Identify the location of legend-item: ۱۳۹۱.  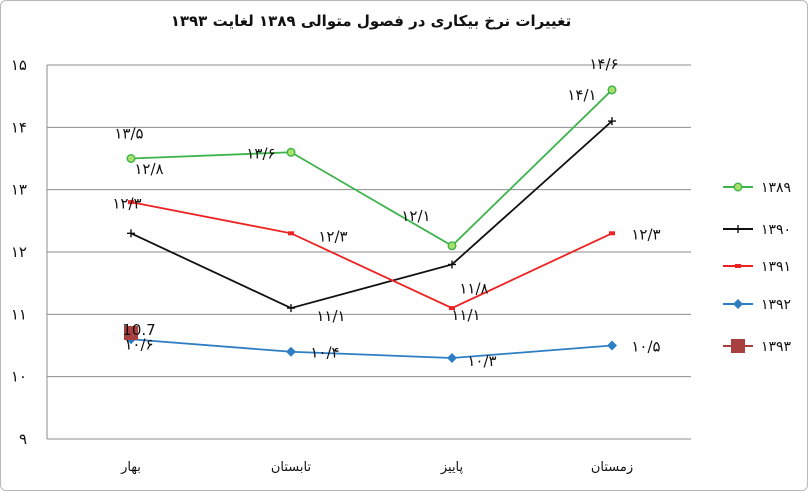
(757, 267).